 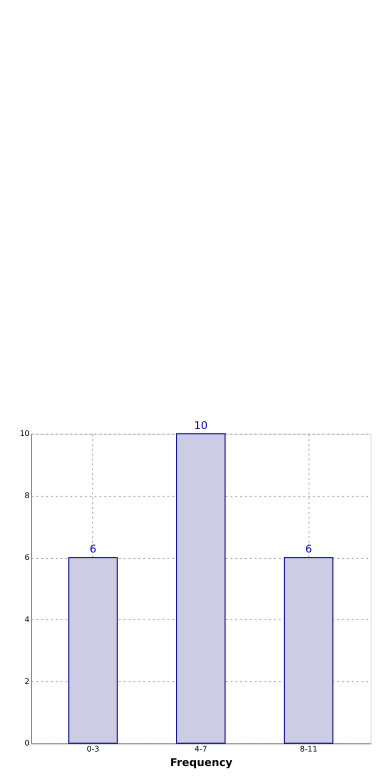 What do you see at coordinates (27, 557) in the screenshot?
I see `y-tick-label: 6` at bounding box center [27, 557].